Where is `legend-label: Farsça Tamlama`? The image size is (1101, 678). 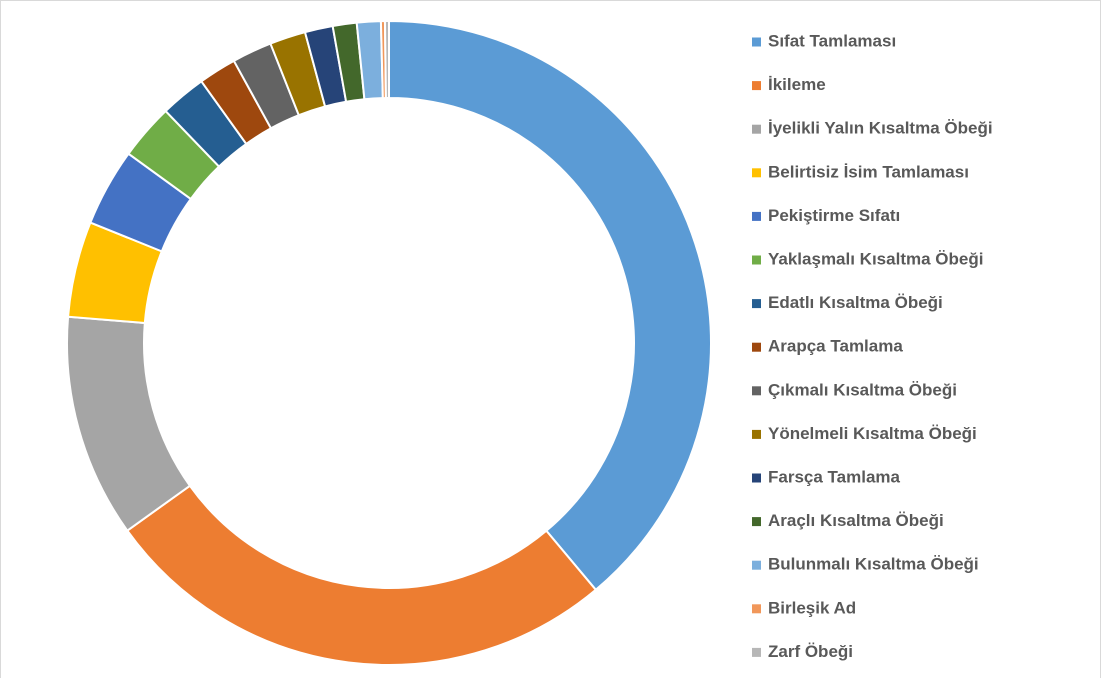 legend-label: Farsça Tamlama is located at coordinates (834, 476).